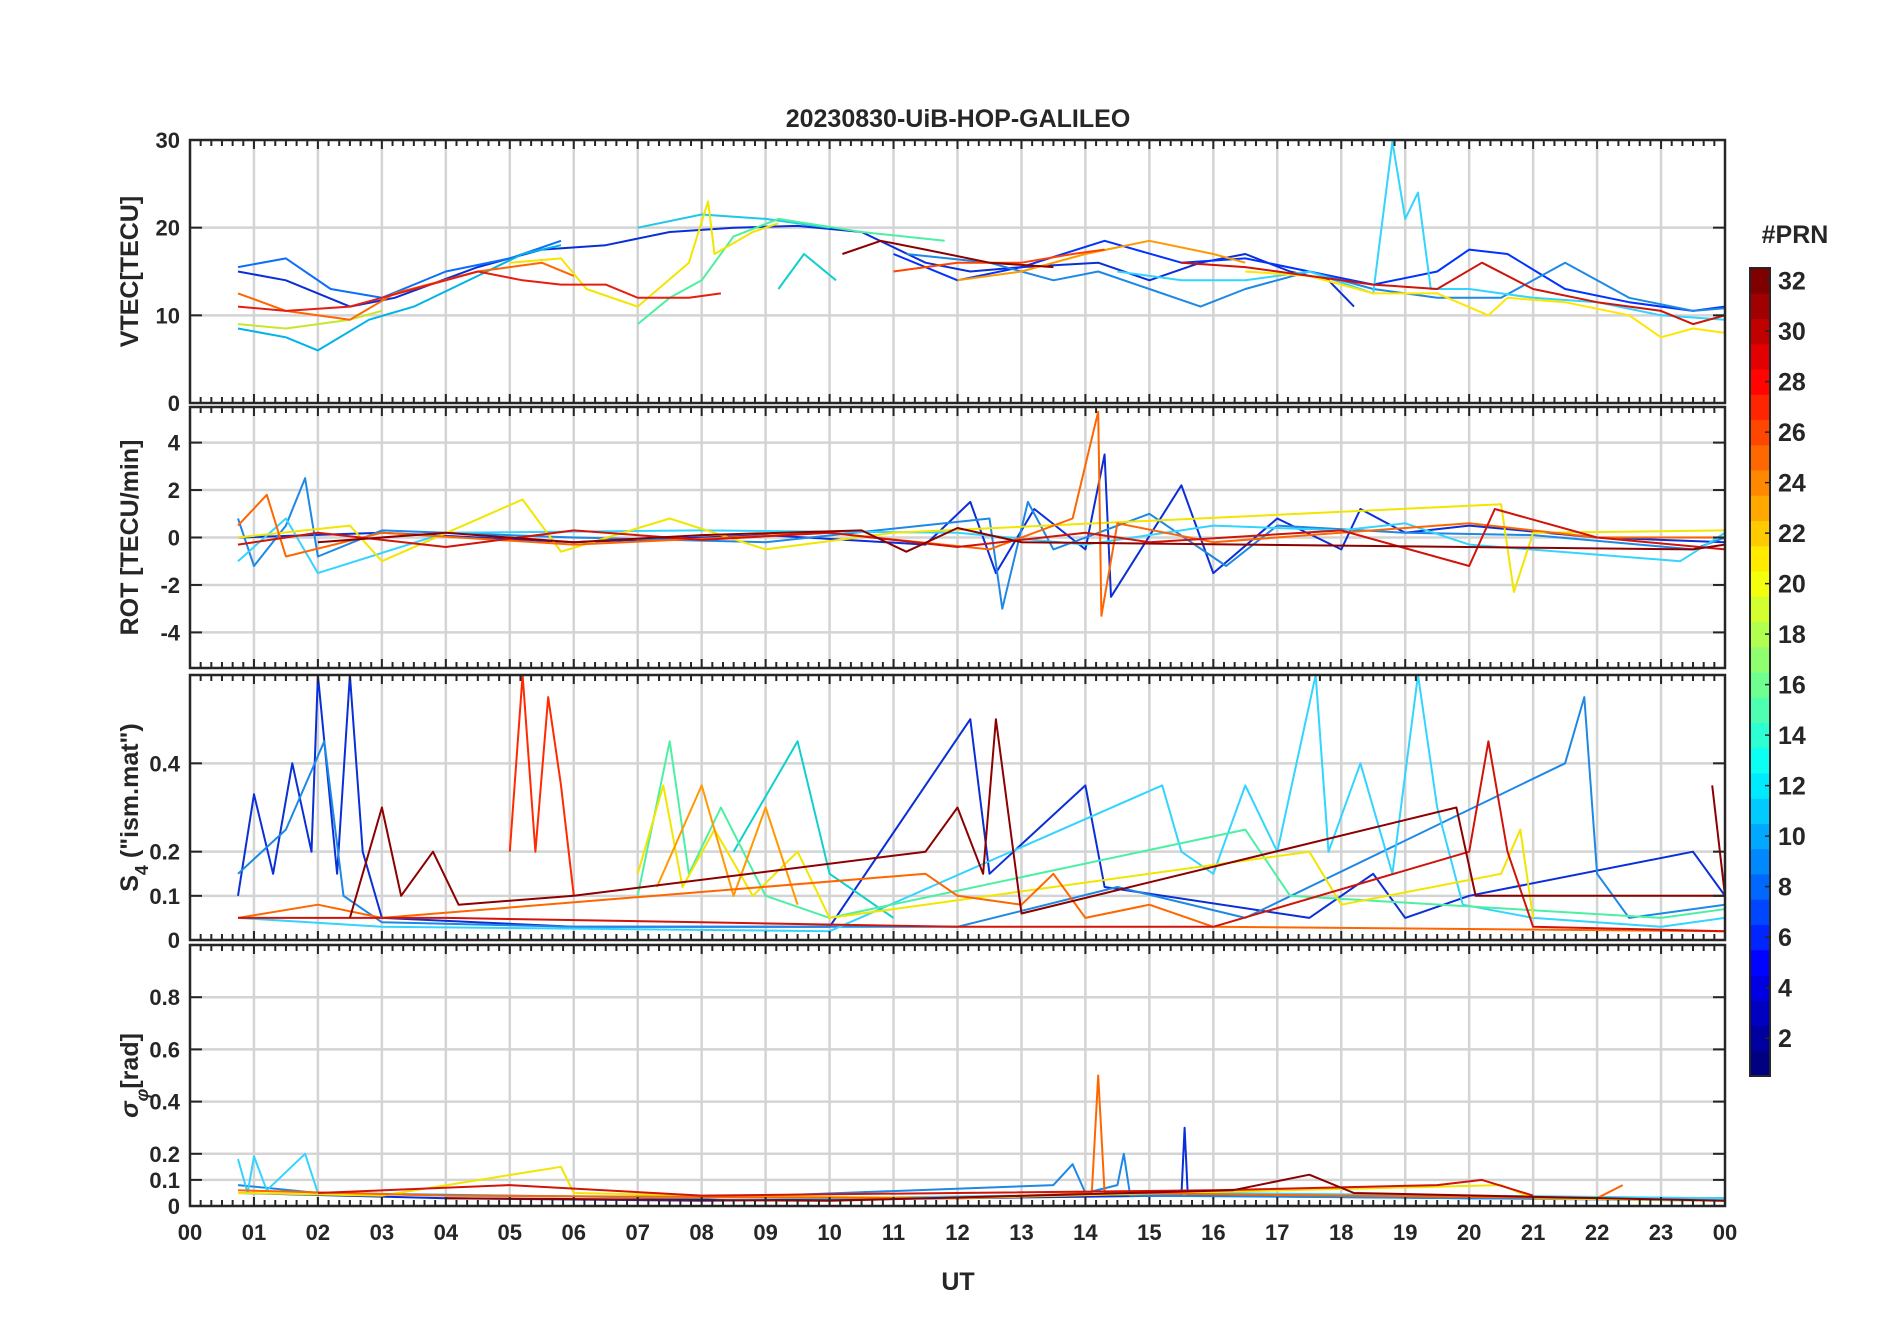  I want to click on x-tick-label: 16, so click(1213, 1232).